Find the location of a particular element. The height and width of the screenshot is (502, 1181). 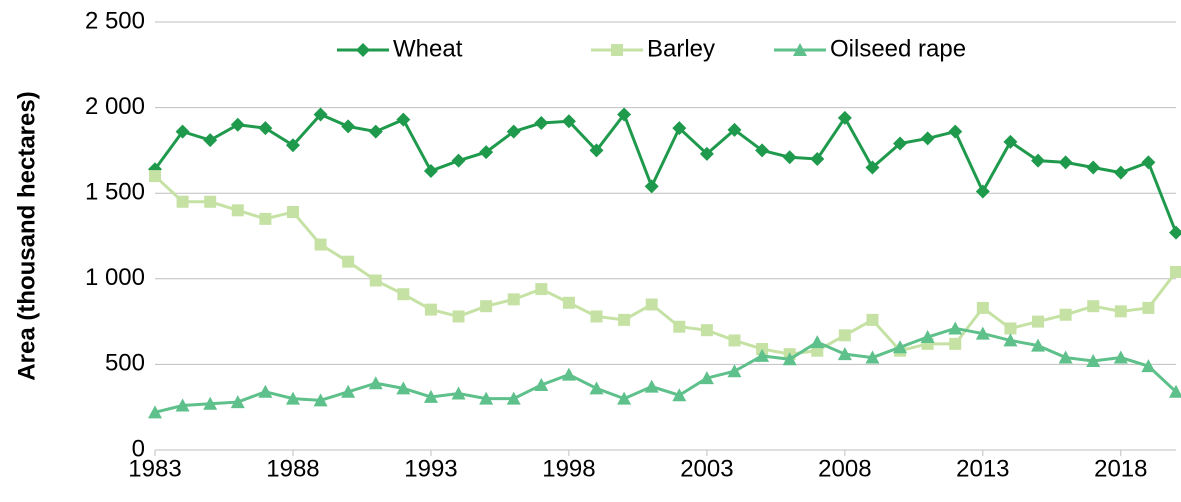

x-tick-label: 1998 is located at coordinates (568, 468).